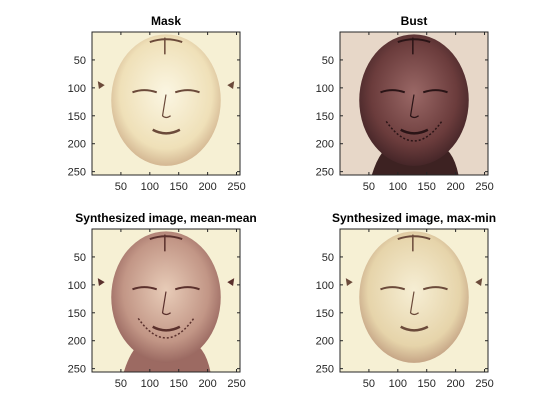 This screenshot has width=560, height=420. I want to click on panel-title: Mask, so click(166, 21).